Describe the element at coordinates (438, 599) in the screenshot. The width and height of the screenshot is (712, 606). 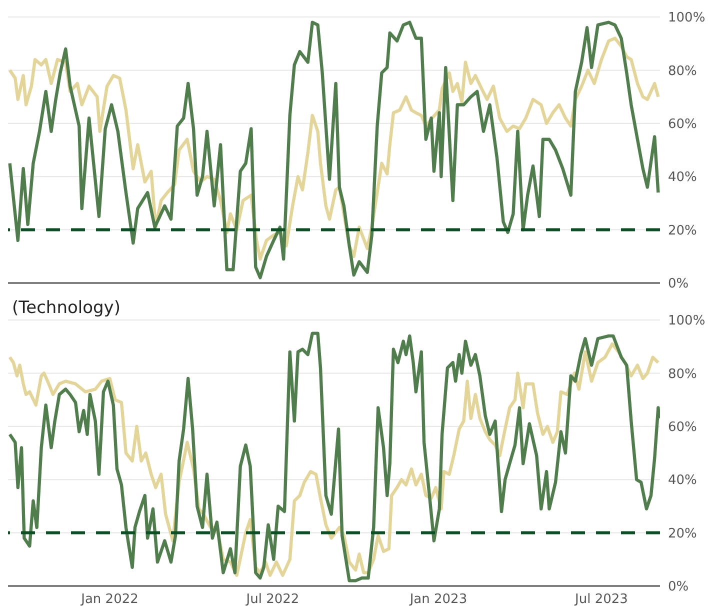
I see `x-tick-label: Jan 2023` at that location.